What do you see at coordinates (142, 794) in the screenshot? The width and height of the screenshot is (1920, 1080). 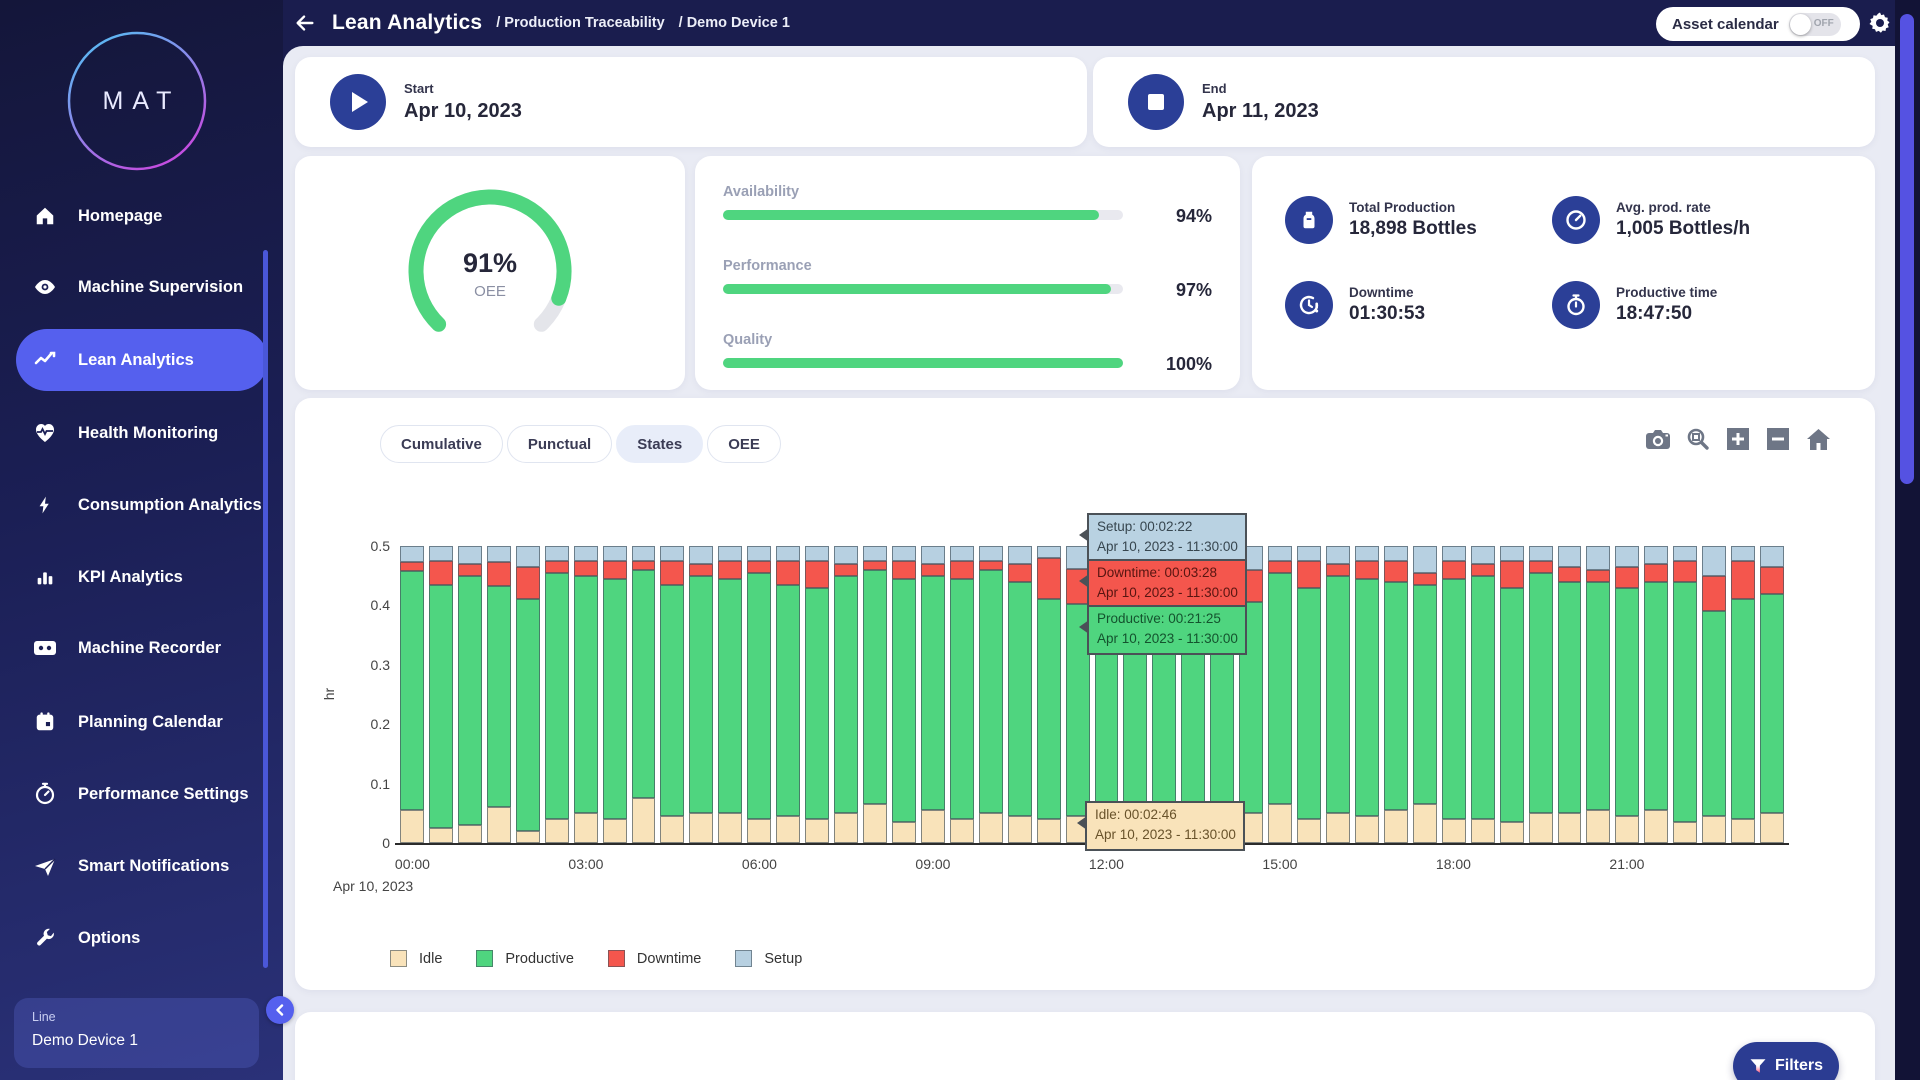 I see `sidebar-item-performance-settings: Performance Settings` at bounding box center [142, 794].